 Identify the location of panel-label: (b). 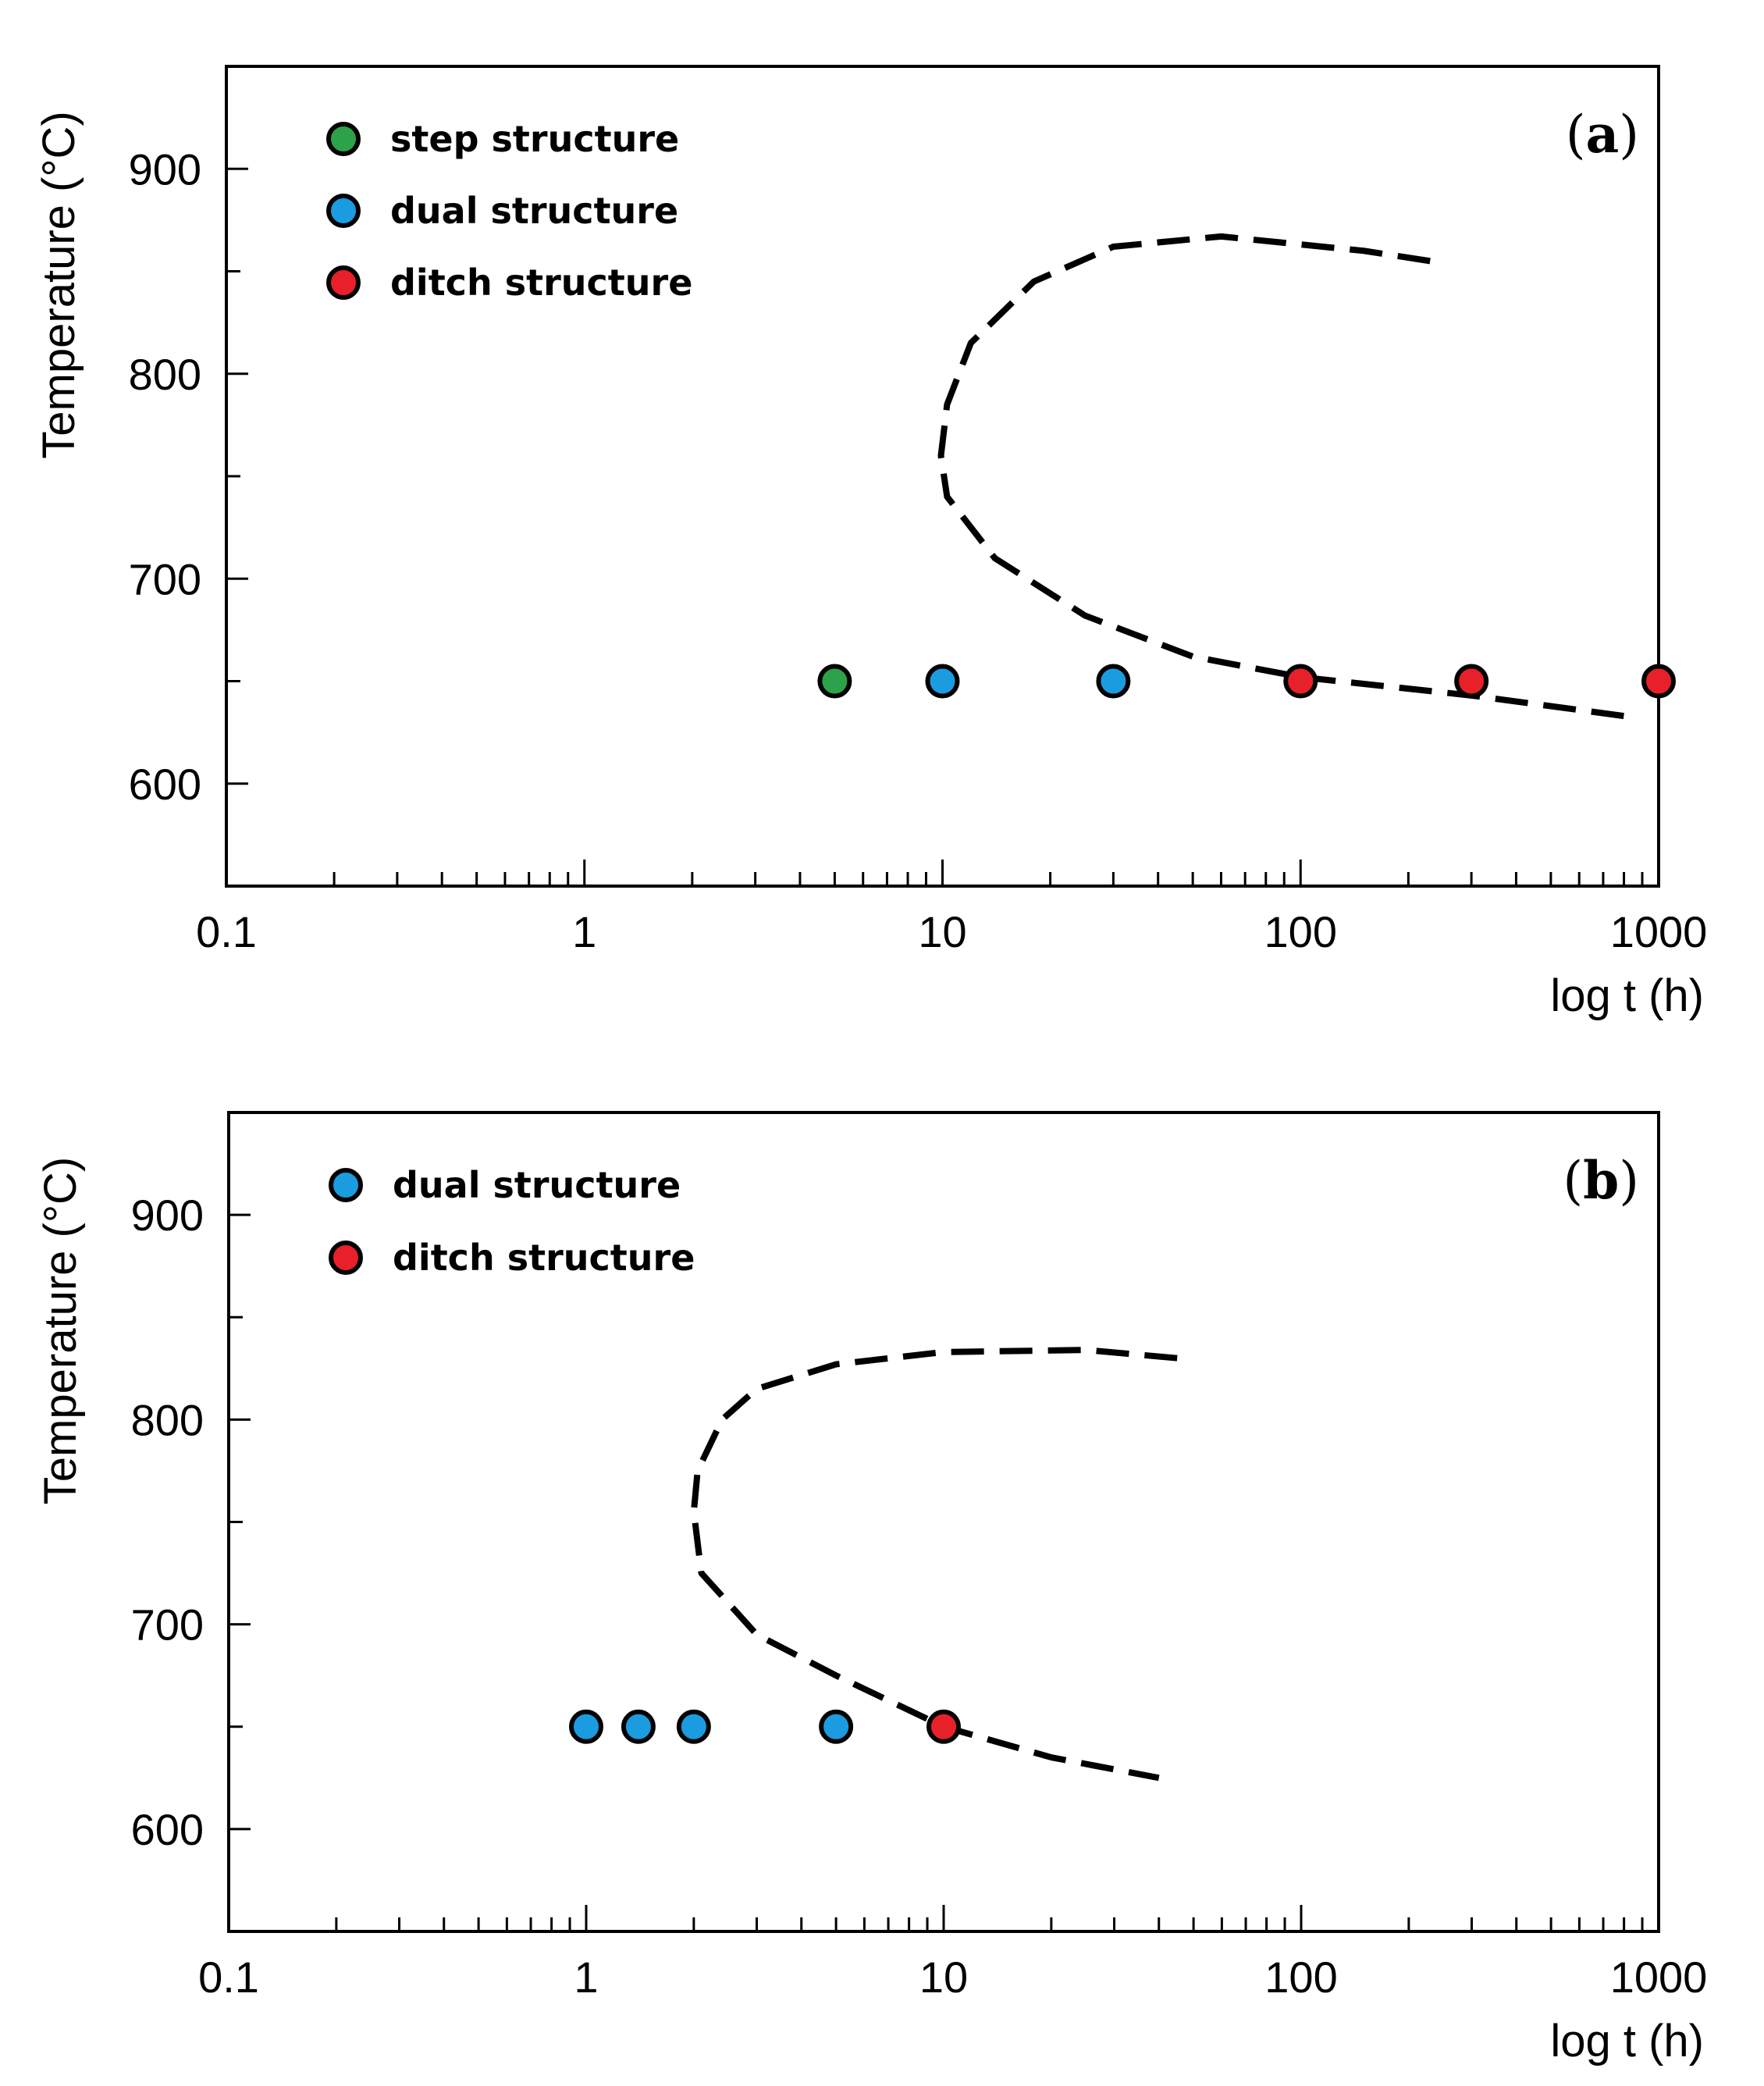
(1601, 1180).